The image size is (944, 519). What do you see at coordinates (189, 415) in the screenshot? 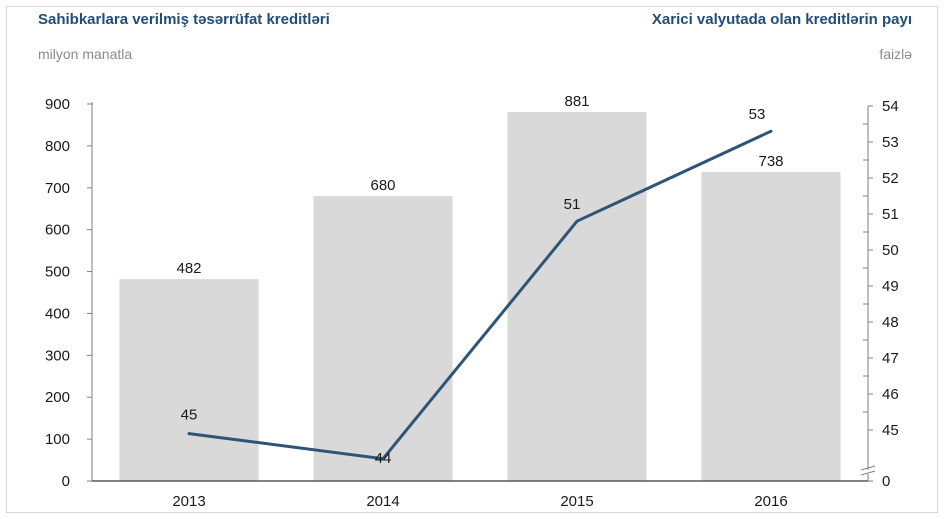
I see `line-value-label: 45` at bounding box center [189, 415].